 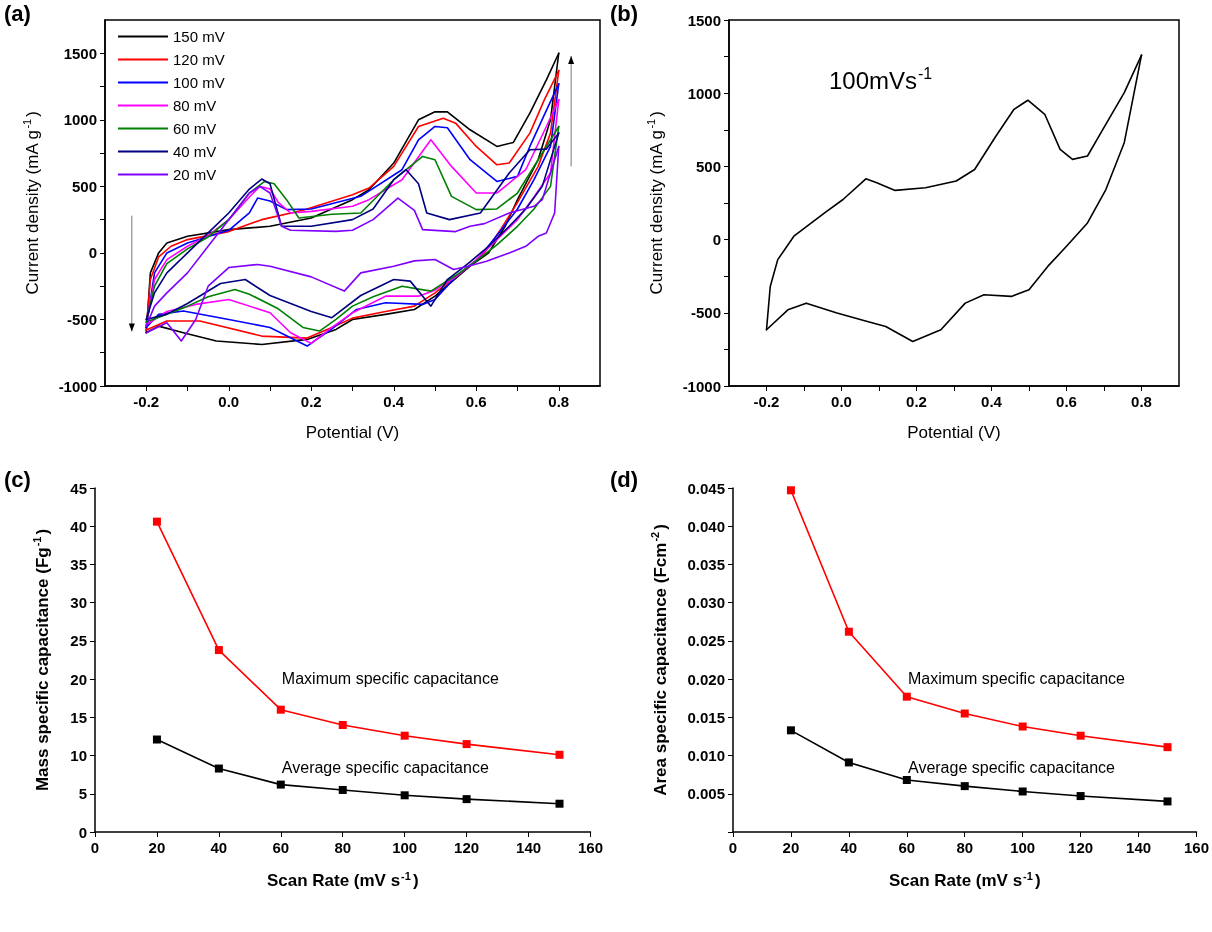 What do you see at coordinates (624, 479) in the screenshot?
I see `text: (d)` at bounding box center [624, 479].